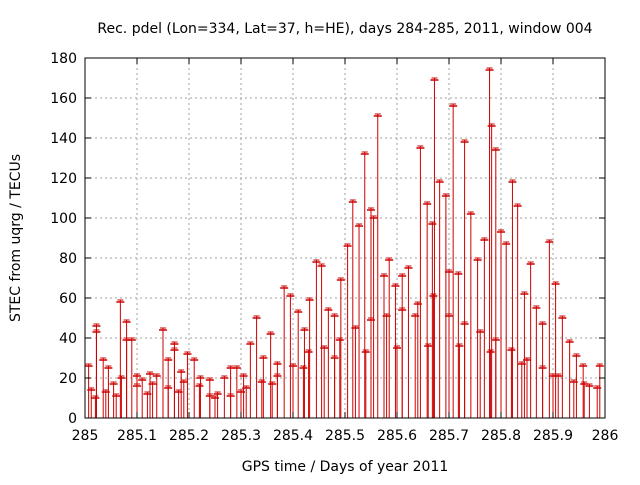 The width and height of the screenshot is (640, 485). I want to click on y-tick-label: 80, so click(68, 259).